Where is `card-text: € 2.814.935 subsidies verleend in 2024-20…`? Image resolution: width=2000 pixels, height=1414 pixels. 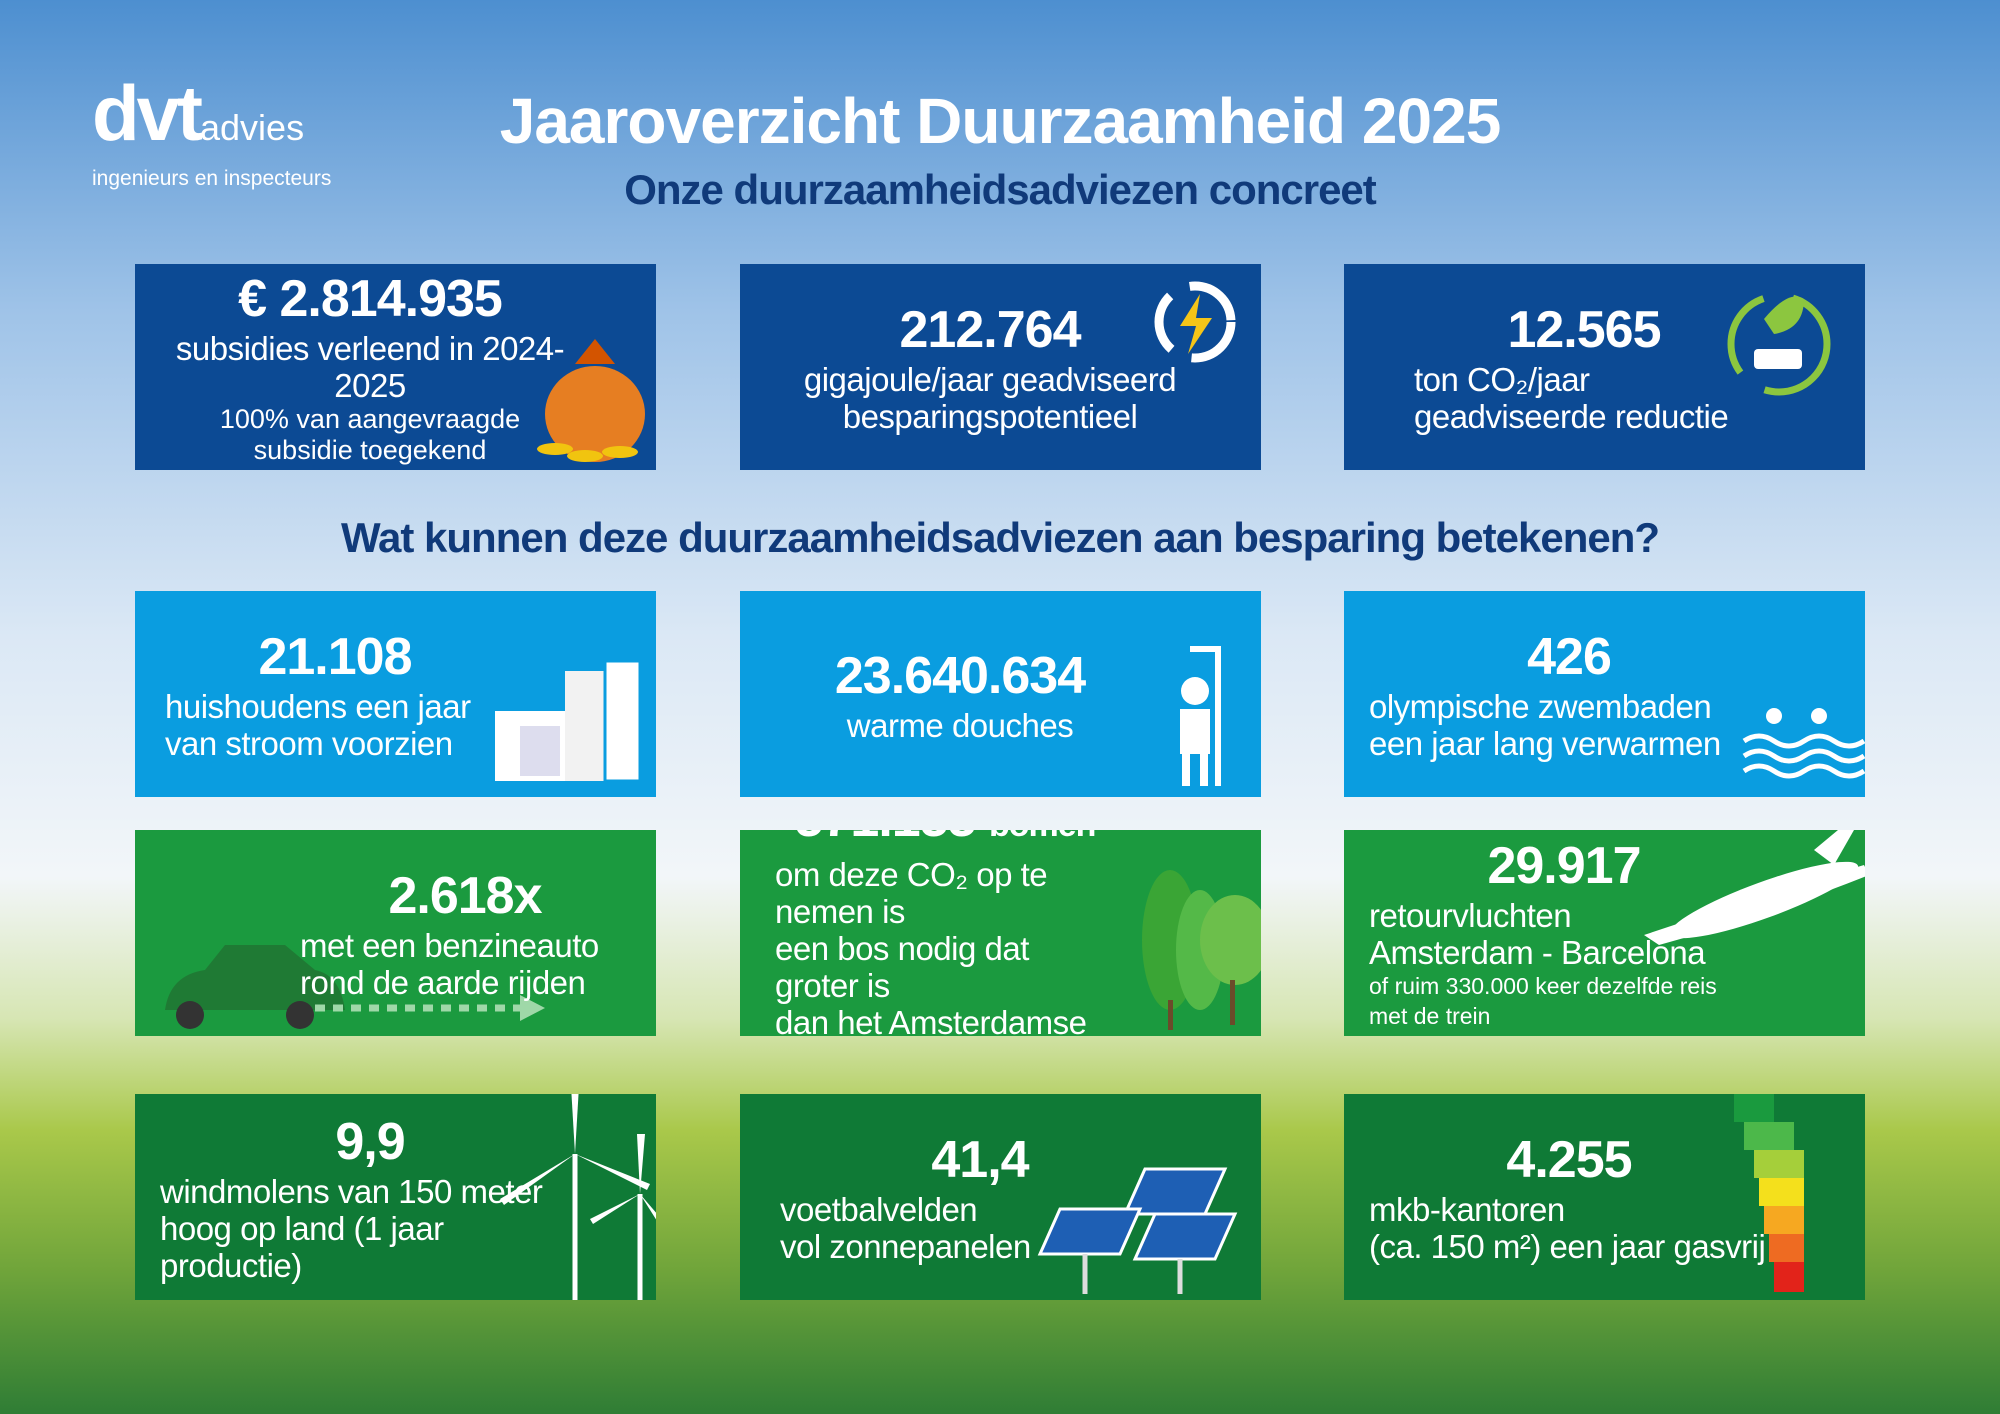
card-text: € 2.814.935 subsidies verleend in 2024-20… is located at coordinates (370, 367).